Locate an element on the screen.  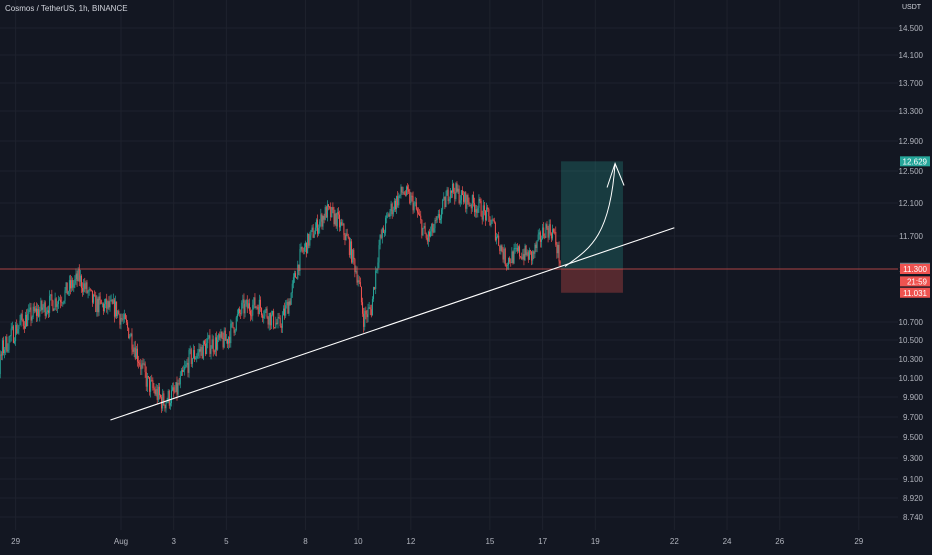
time-axis: 29 Aug 3 5 8 10 12 15 17 19 22 24 26 29 is located at coordinates (437, 541).